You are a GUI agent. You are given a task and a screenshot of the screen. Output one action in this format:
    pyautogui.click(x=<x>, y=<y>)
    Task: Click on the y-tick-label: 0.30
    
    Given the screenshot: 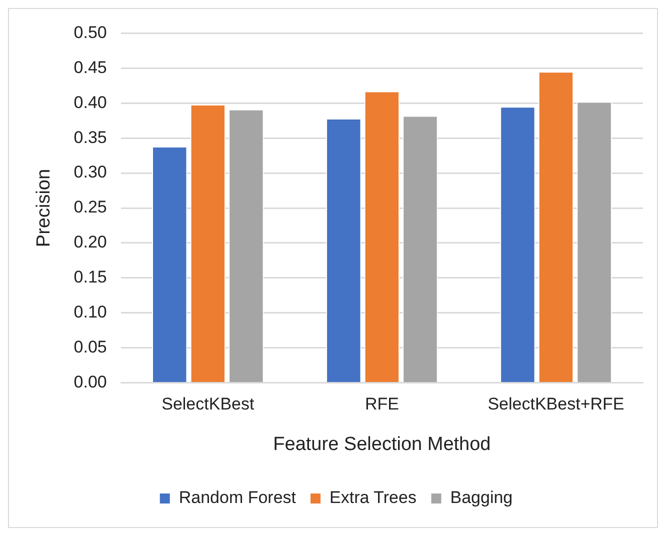 What is the action you would take?
    pyautogui.click(x=90, y=172)
    